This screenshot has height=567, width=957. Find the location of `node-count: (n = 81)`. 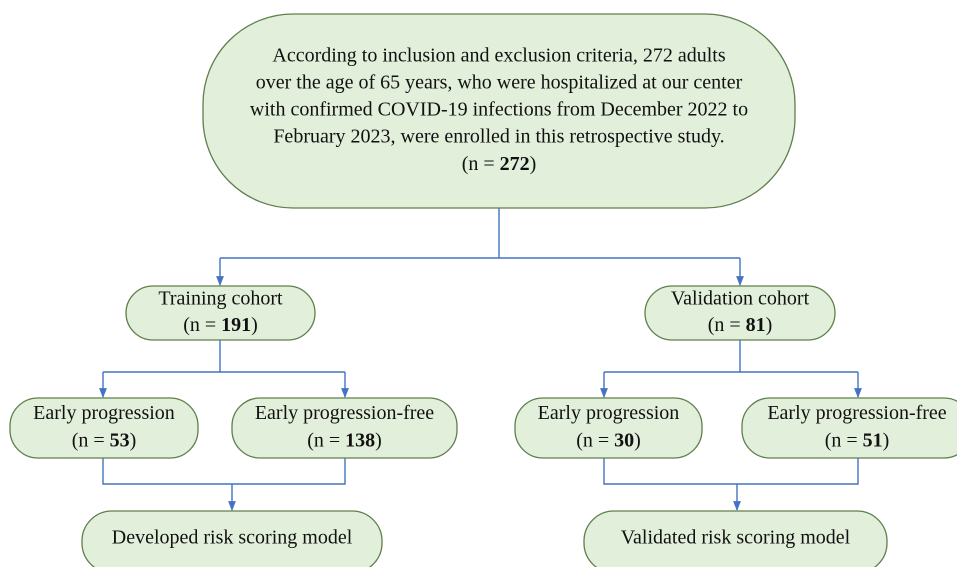

node-count: (n = 81) is located at coordinates (740, 325).